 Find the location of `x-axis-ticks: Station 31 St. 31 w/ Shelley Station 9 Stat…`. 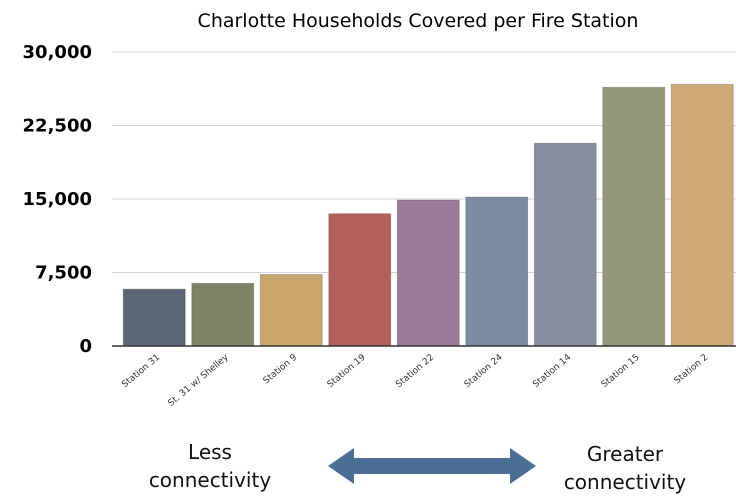

x-axis-ticks: Station 31 St. 31 w/ Shelley Station 9 Stat… is located at coordinates (415, 380).